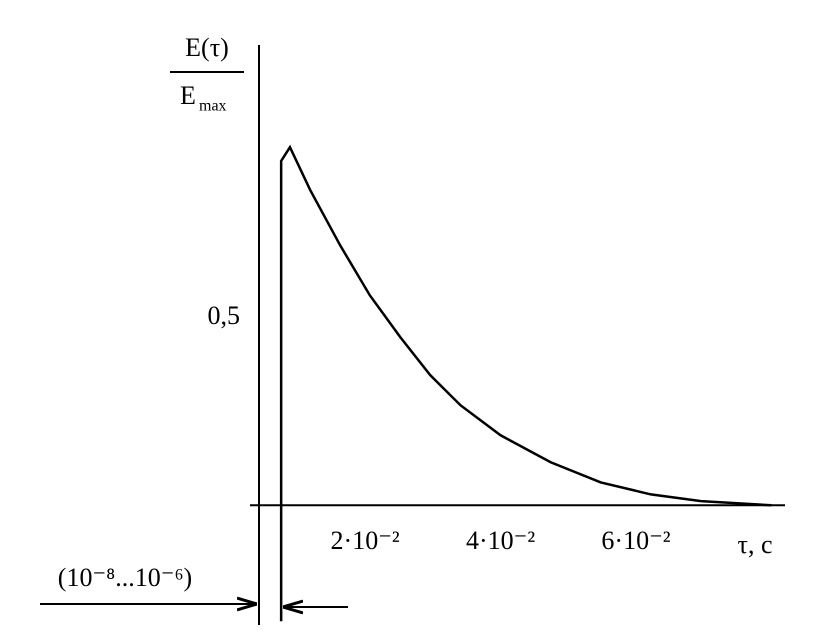 The height and width of the screenshot is (644, 818). What do you see at coordinates (365, 540) in the screenshot?
I see `x-tick-label: 2·10⁻²` at bounding box center [365, 540].